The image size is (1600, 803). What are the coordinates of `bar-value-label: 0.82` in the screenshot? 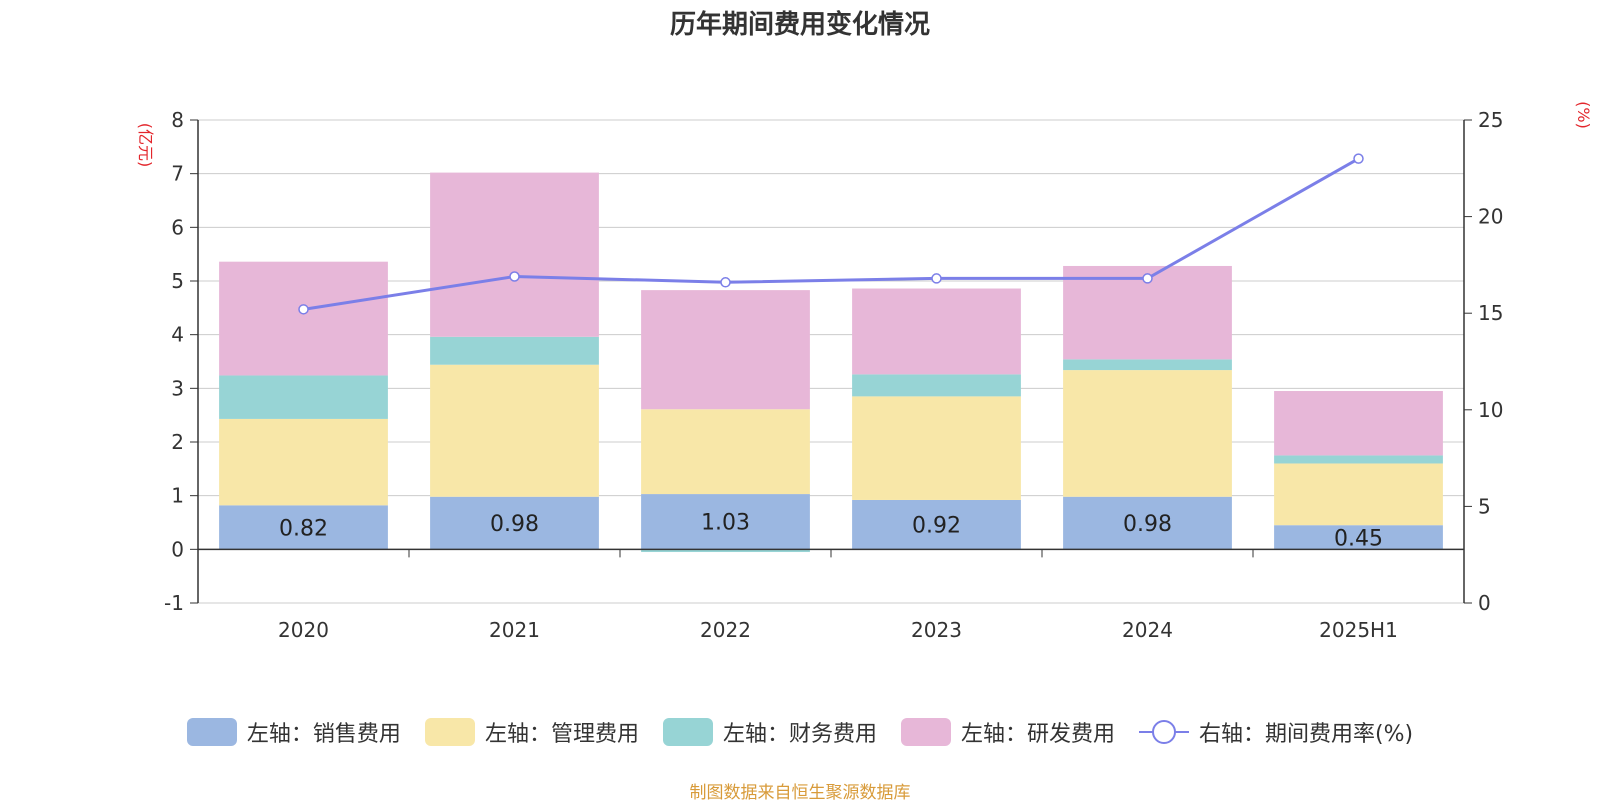 It's located at (303, 528).